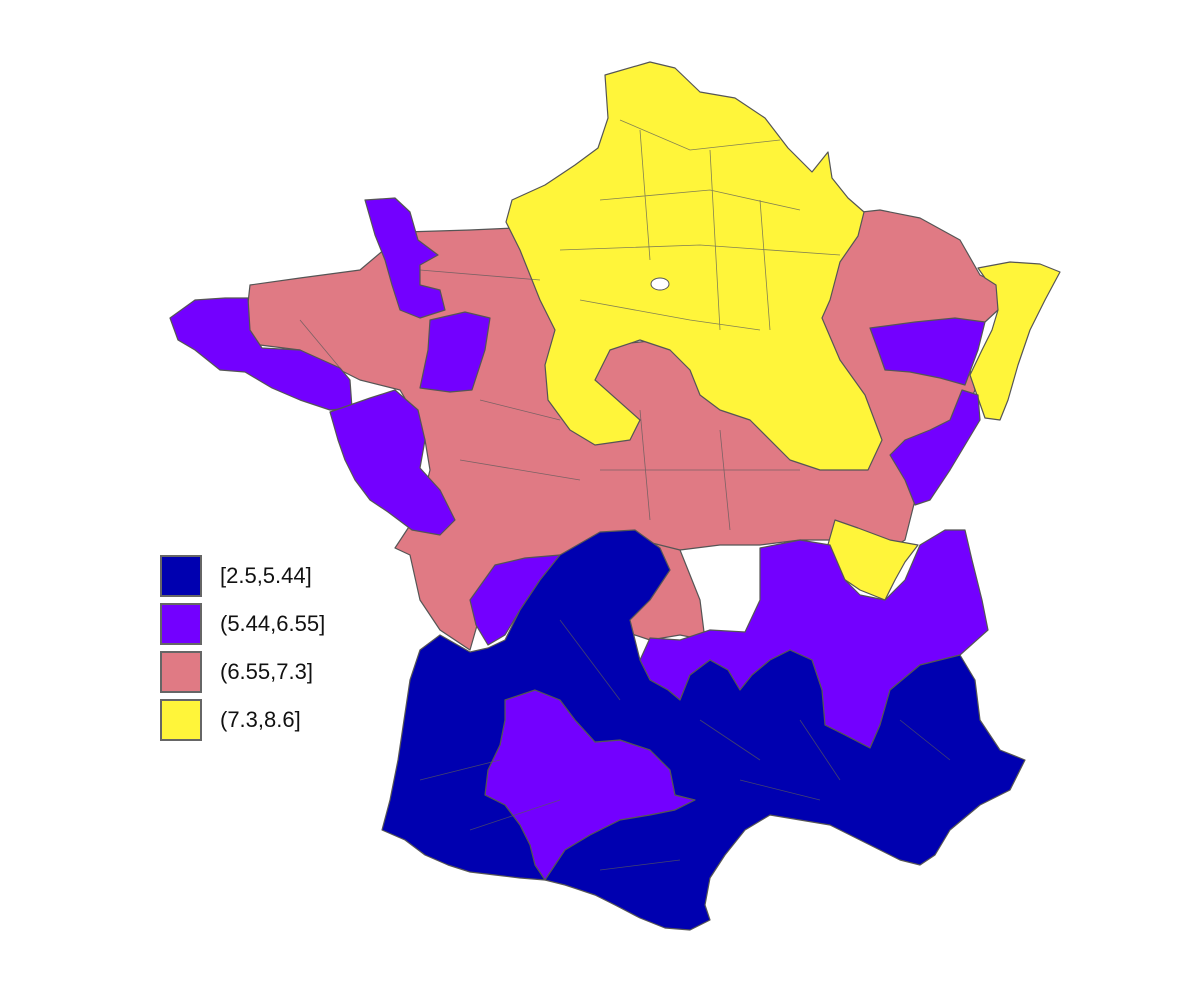 The image size is (1200, 1000). I want to click on region-franche-comte, so click(927, 351).